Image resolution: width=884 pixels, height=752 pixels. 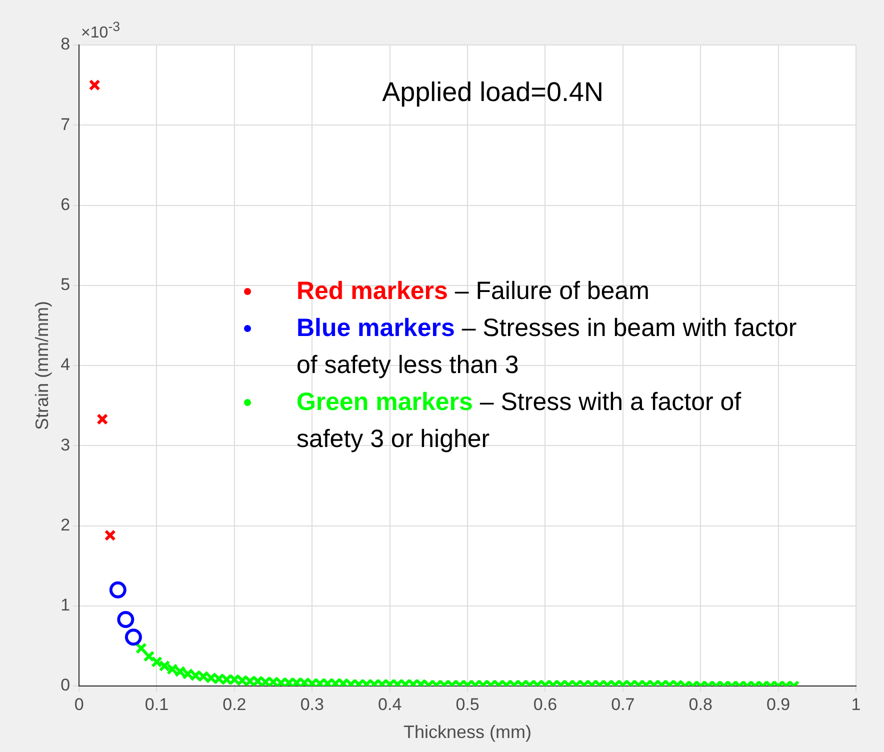 What do you see at coordinates (65, 685) in the screenshot?
I see `y-tick-label: 0` at bounding box center [65, 685].